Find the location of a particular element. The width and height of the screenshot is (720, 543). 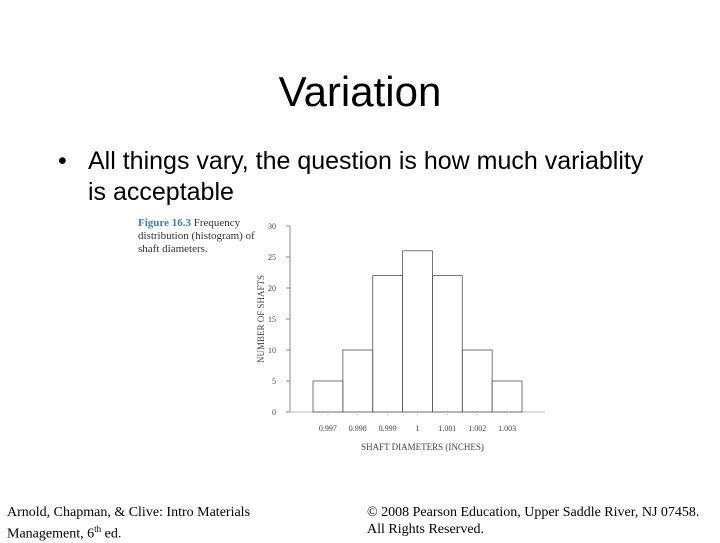

footer-citation-ordinal: th is located at coordinates (98, 529).